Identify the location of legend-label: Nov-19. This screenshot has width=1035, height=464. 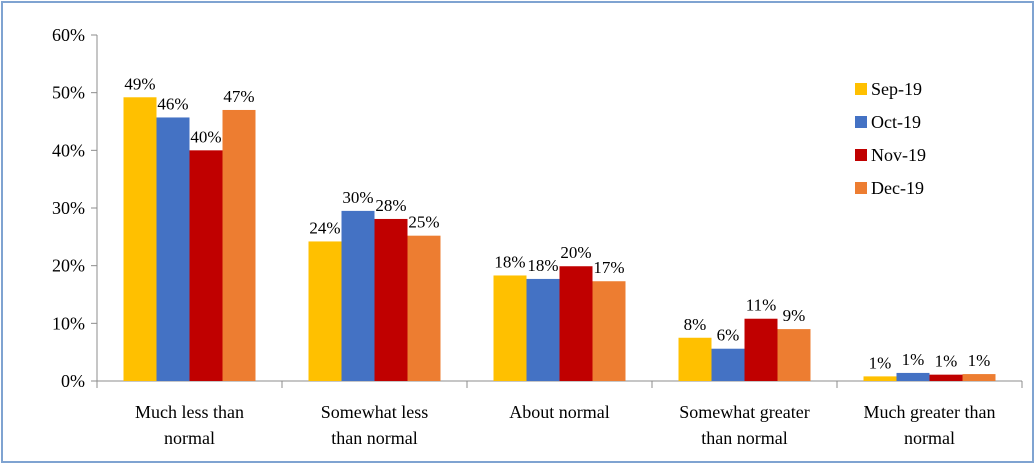
(898, 155).